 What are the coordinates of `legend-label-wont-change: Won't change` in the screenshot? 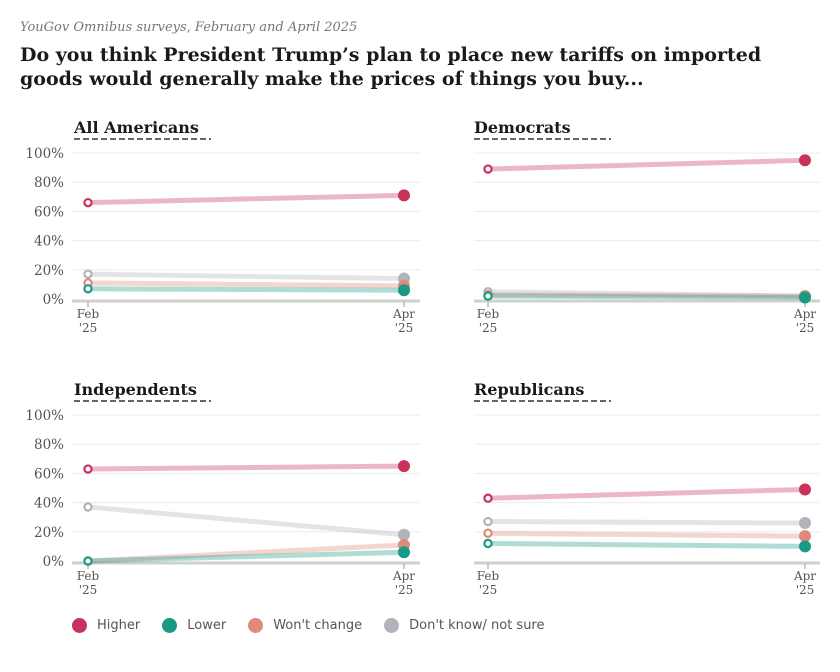 It's located at (318, 625).